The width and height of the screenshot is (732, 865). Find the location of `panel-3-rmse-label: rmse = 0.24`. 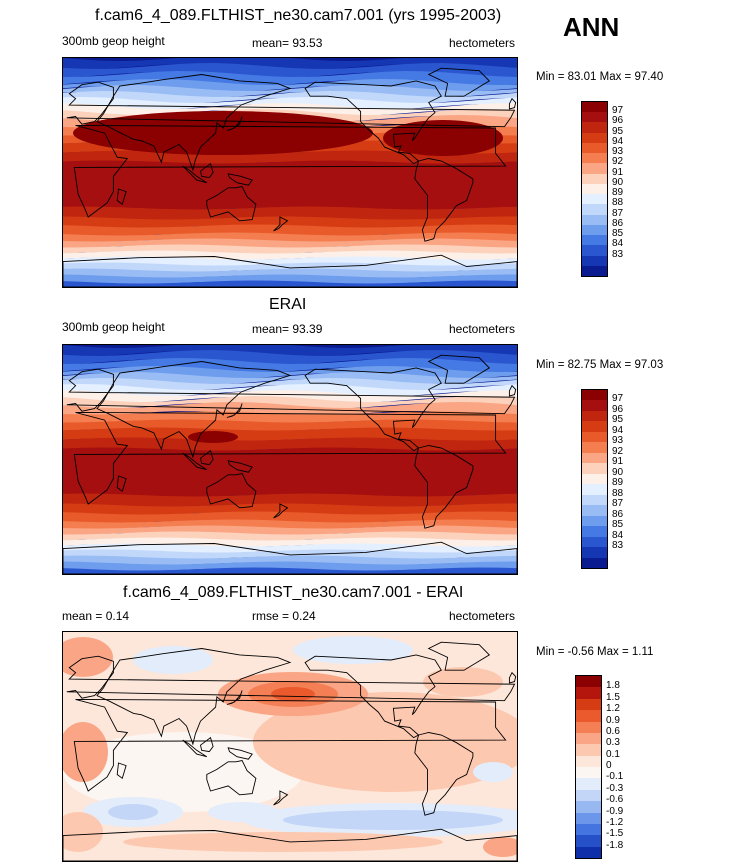

panel-3-rmse-label: rmse = 0.24 is located at coordinates (284, 616).